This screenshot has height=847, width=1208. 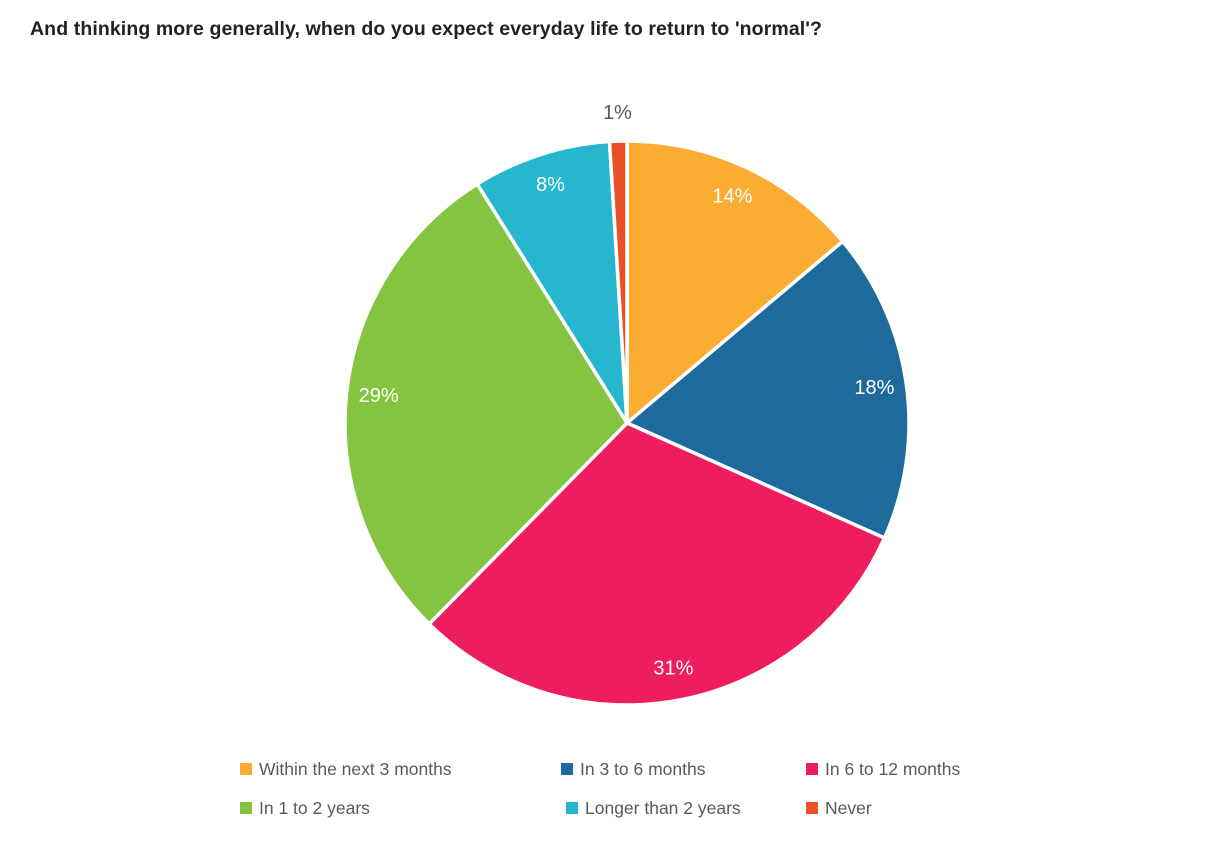 I want to click on legend-item-label: In 1 to 2 years, so click(x=314, y=807).